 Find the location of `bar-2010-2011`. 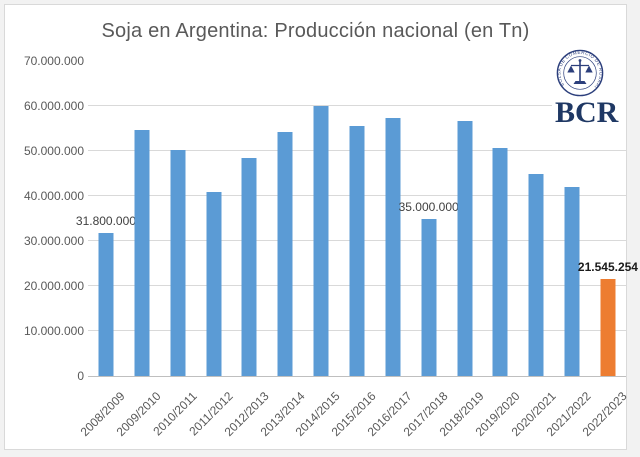

bar-2010-2011 is located at coordinates (178, 263).